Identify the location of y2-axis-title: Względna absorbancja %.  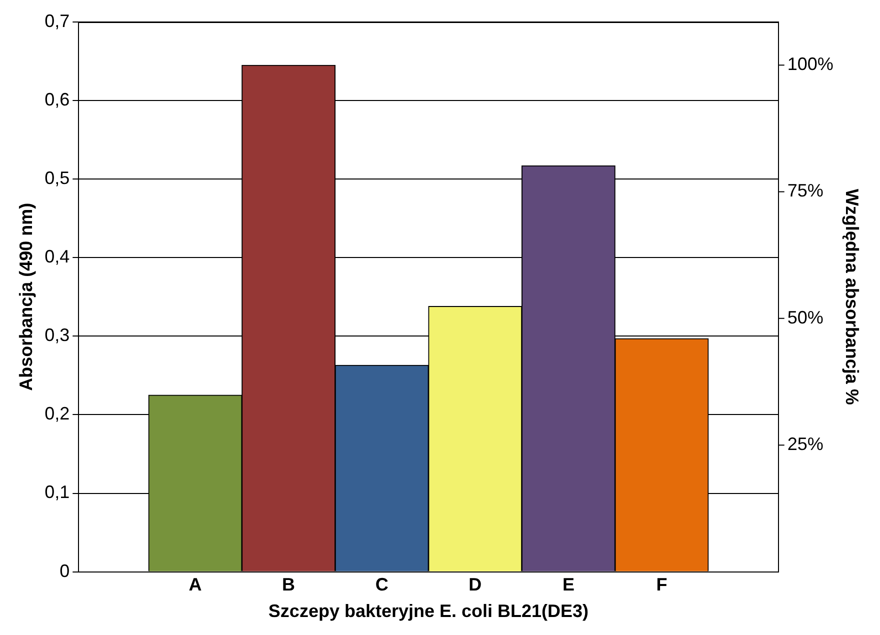
(852, 296).